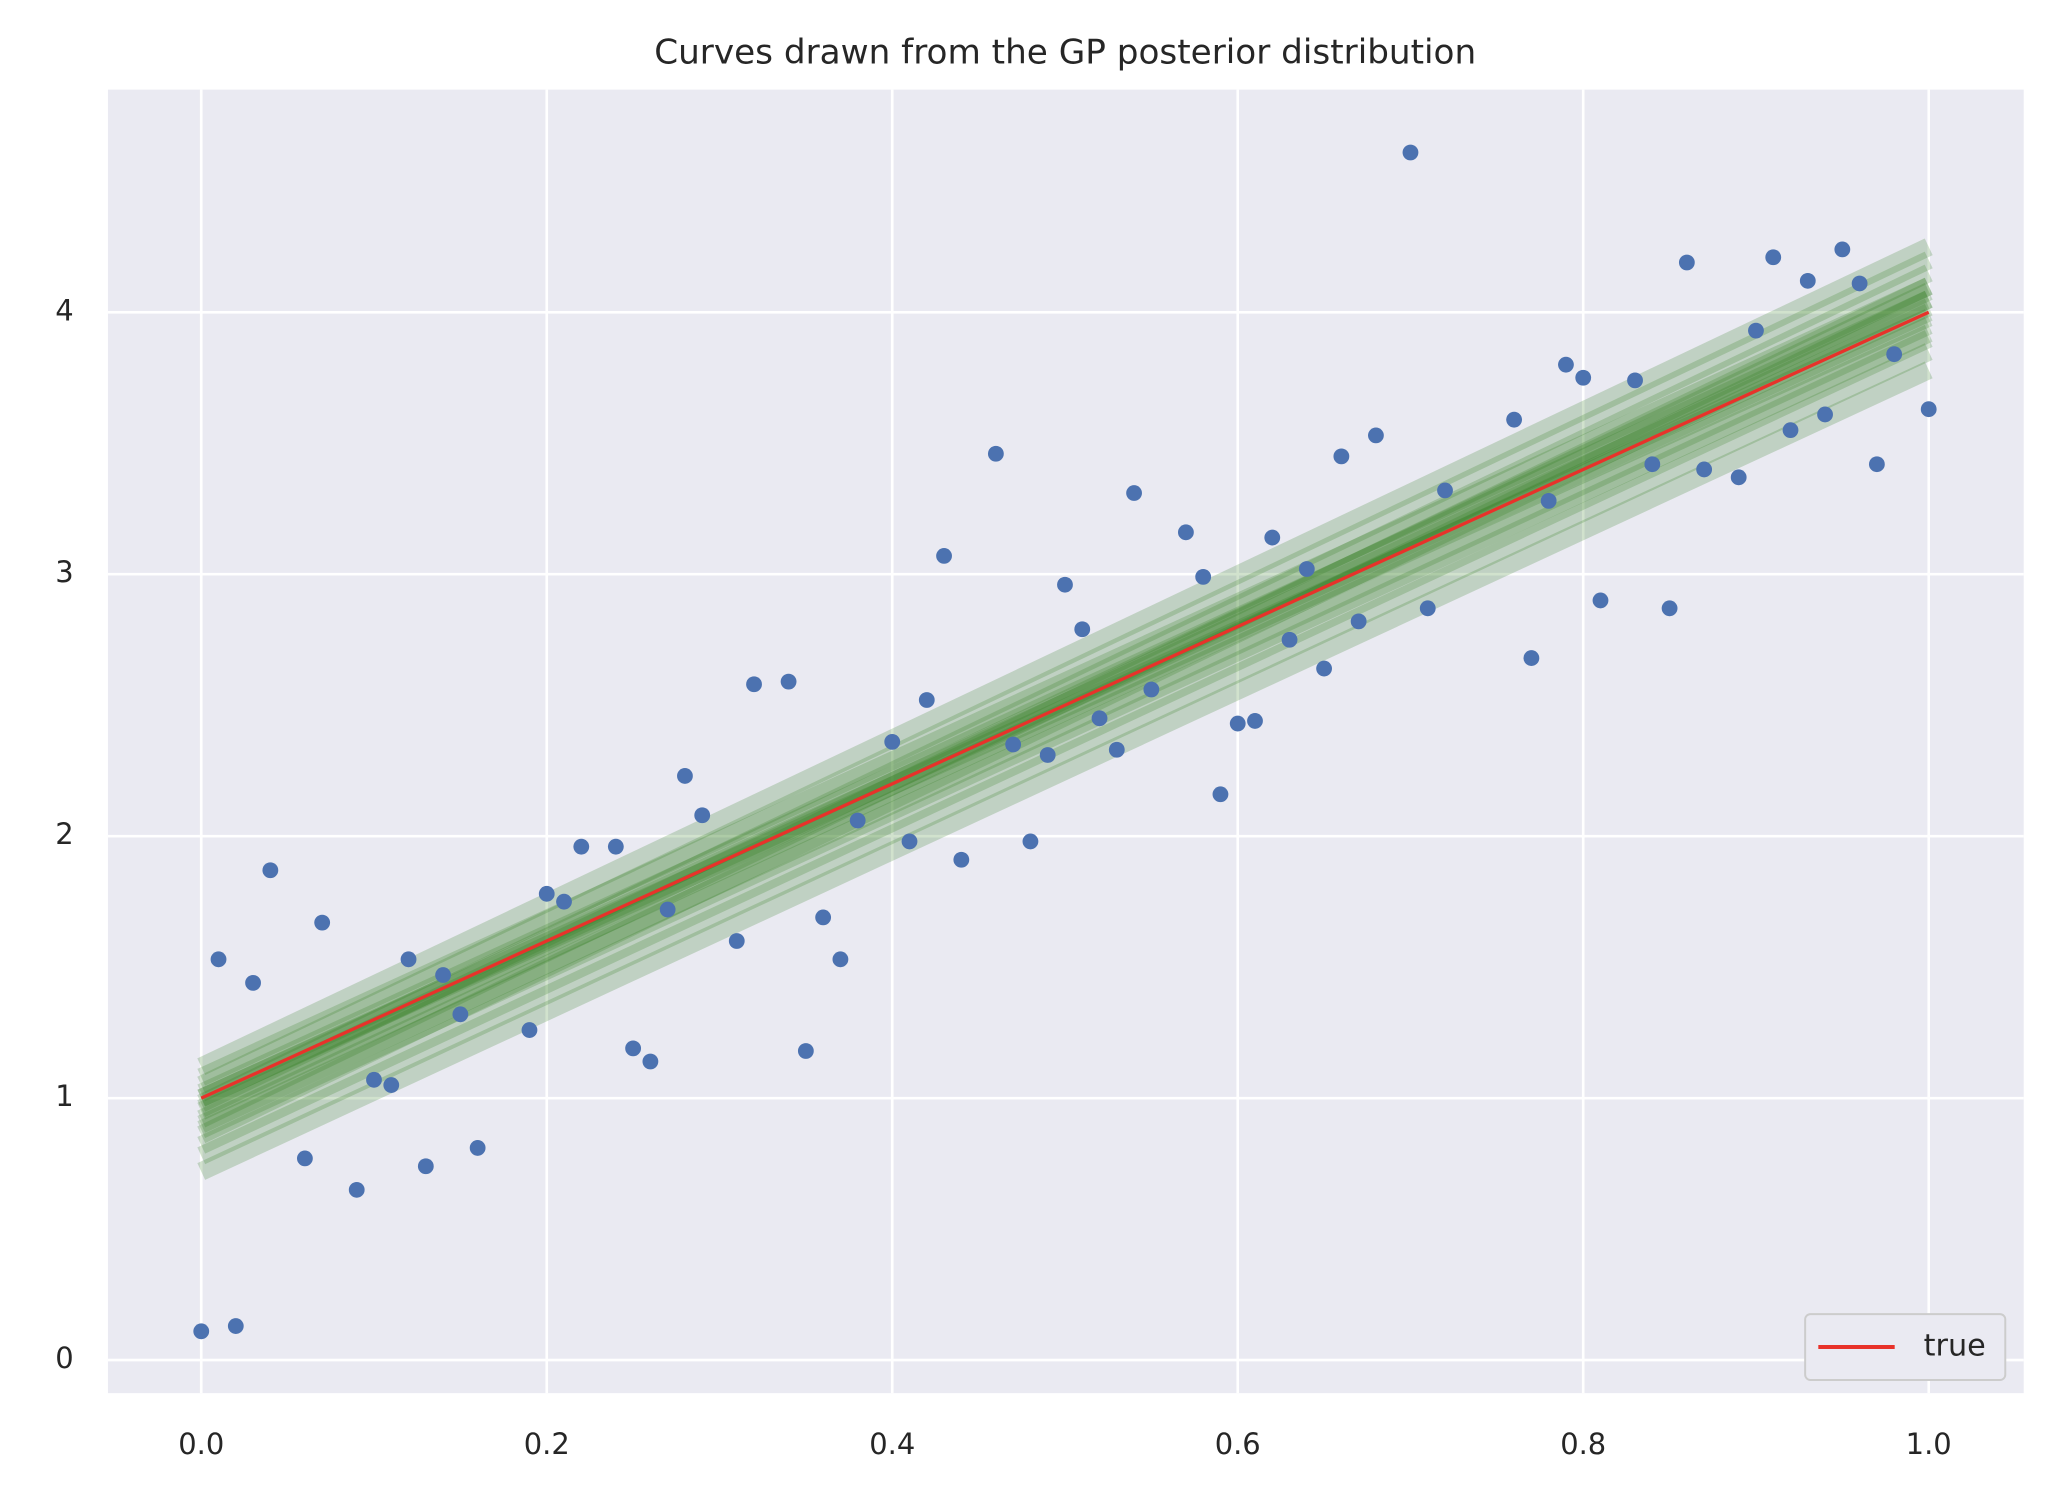 This screenshot has height=1492, width=2054. I want to click on x-tick-label: 0.0, so click(201, 1444).